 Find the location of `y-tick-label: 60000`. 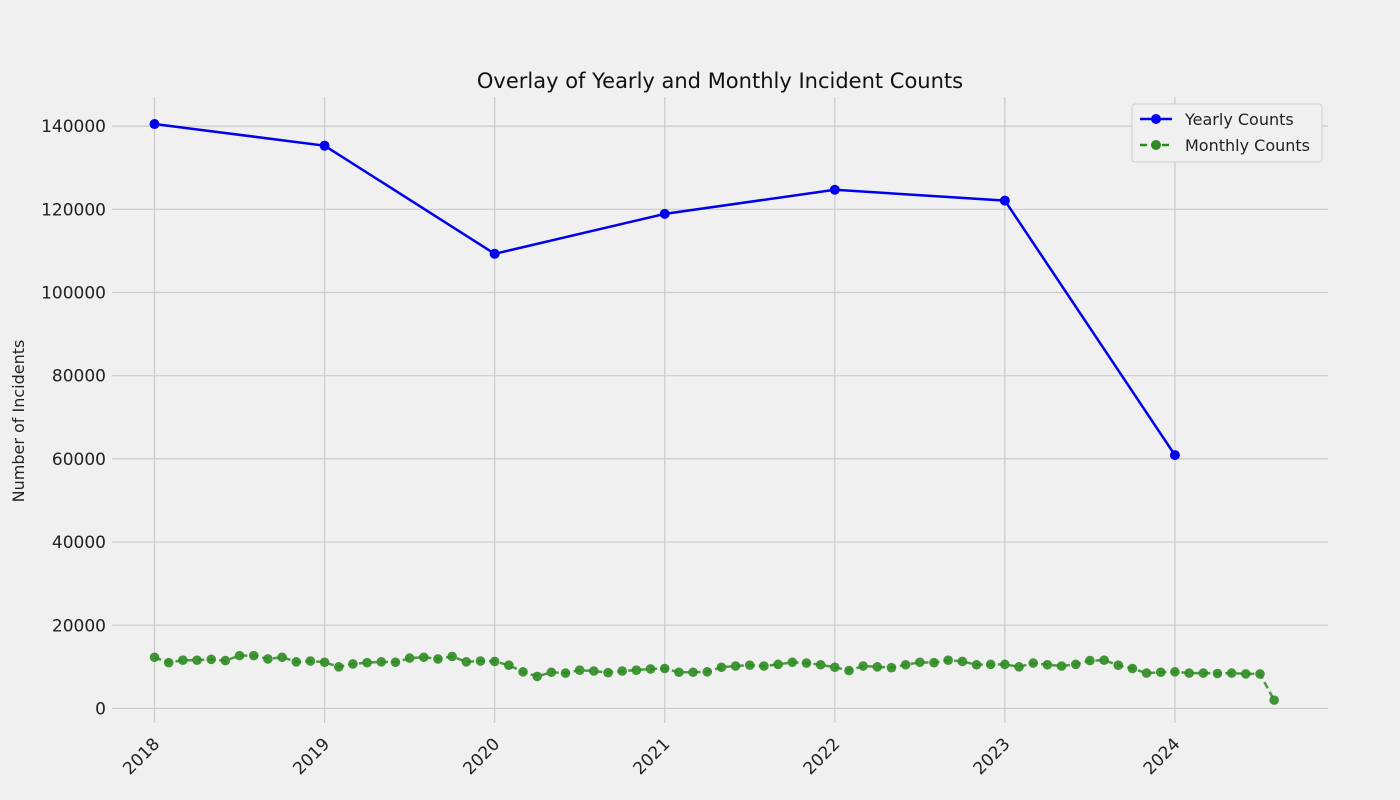

y-tick-label: 60000 is located at coordinates (79, 460).